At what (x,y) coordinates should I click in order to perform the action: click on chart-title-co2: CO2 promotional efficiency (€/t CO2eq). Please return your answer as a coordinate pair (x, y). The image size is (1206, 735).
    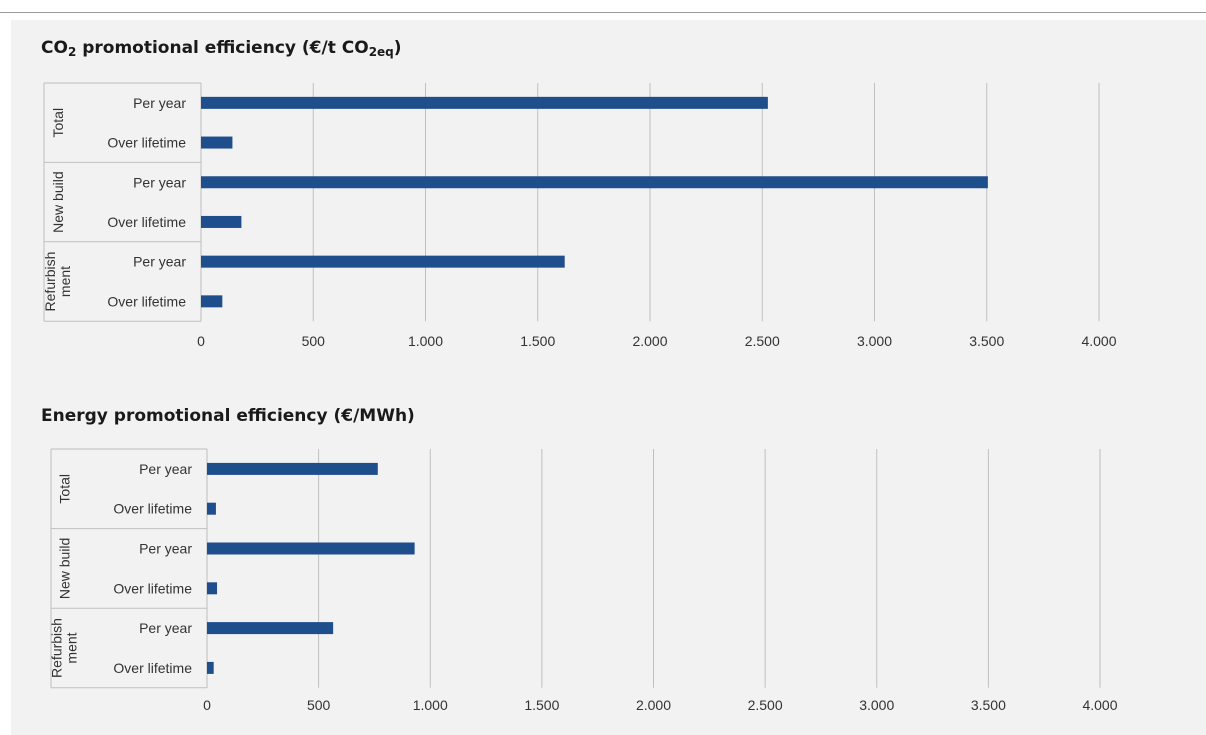
    Looking at the image, I should click on (221, 48).